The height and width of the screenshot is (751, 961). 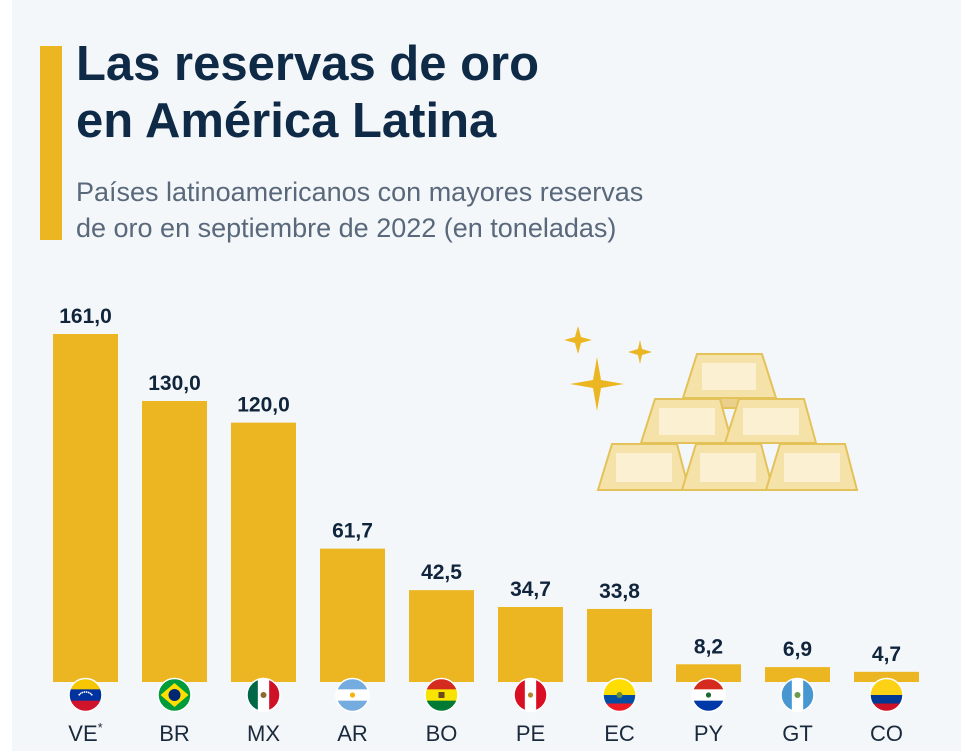 What do you see at coordinates (886, 654) in the screenshot?
I see `value-label-co: 4,7` at bounding box center [886, 654].